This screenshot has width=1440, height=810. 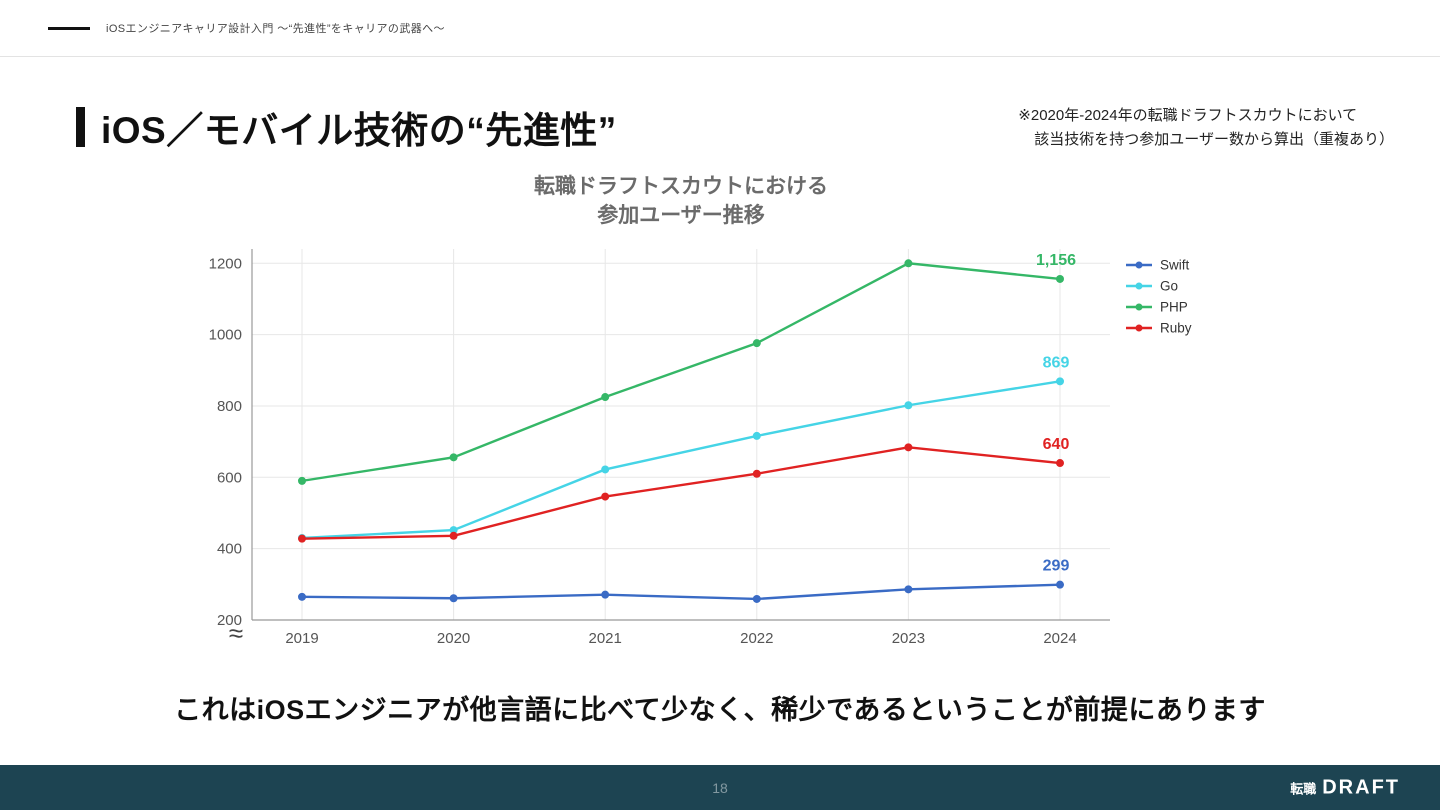 What do you see at coordinates (908, 638) in the screenshot?
I see `svg-text: 2023` at bounding box center [908, 638].